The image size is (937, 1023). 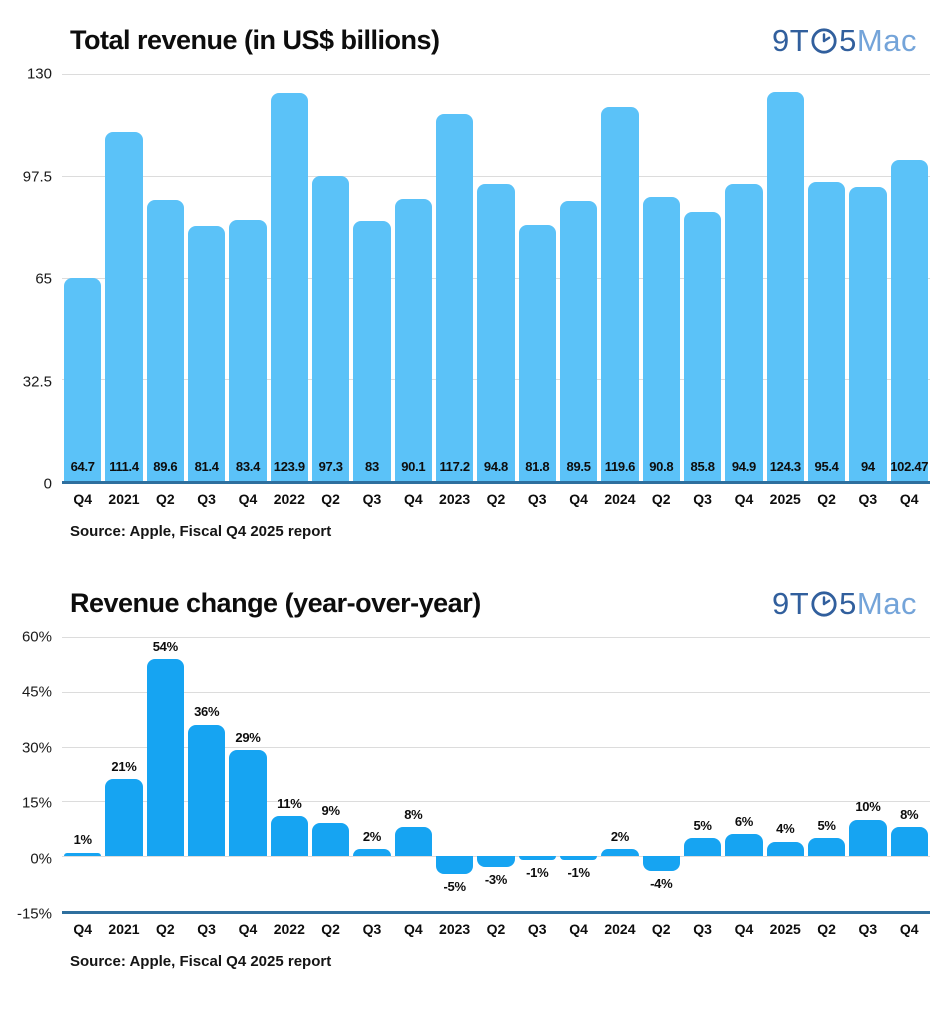 I want to click on bar-value-label: 90.8, so click(x=661, y=466).